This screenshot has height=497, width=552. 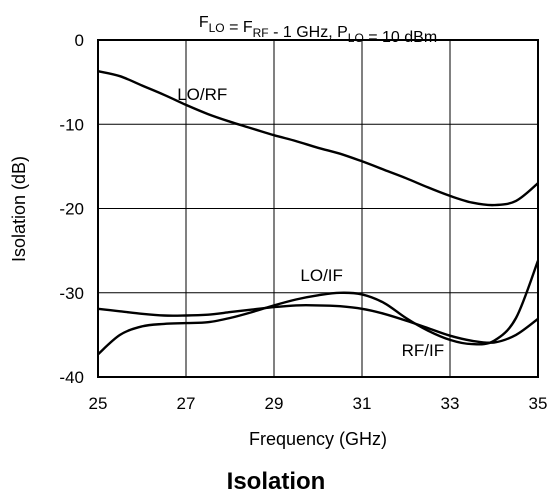 What do you see at coordinates (321, 275) in the screenshot?
I see `series-label: LO/IF` at bounding box center [321, 275].